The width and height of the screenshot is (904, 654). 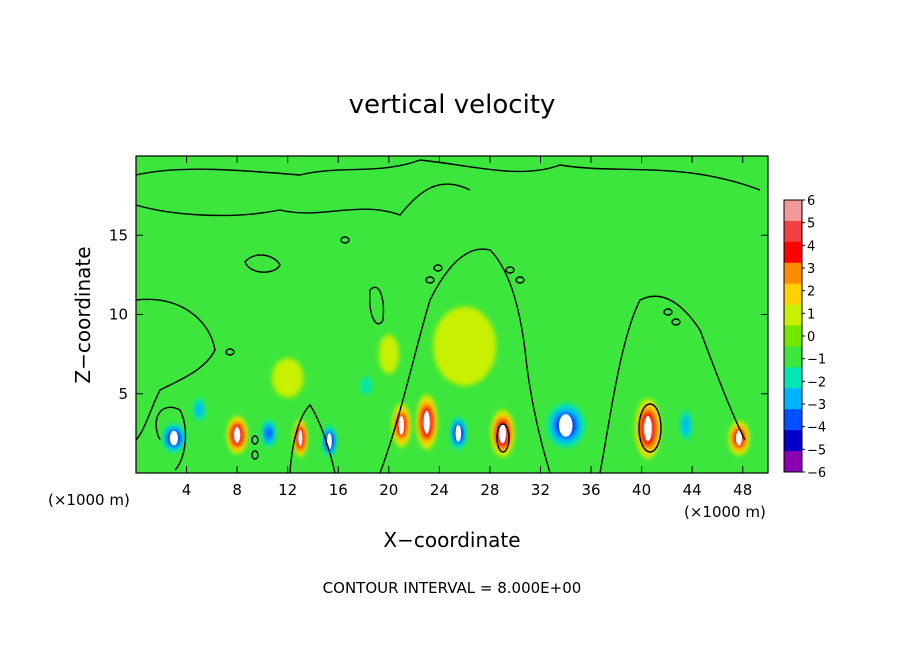 What do you see at coordinates (489, 490) in the screenshot?
I see `x-tick-label: 28` at bounding box center [489, 490].